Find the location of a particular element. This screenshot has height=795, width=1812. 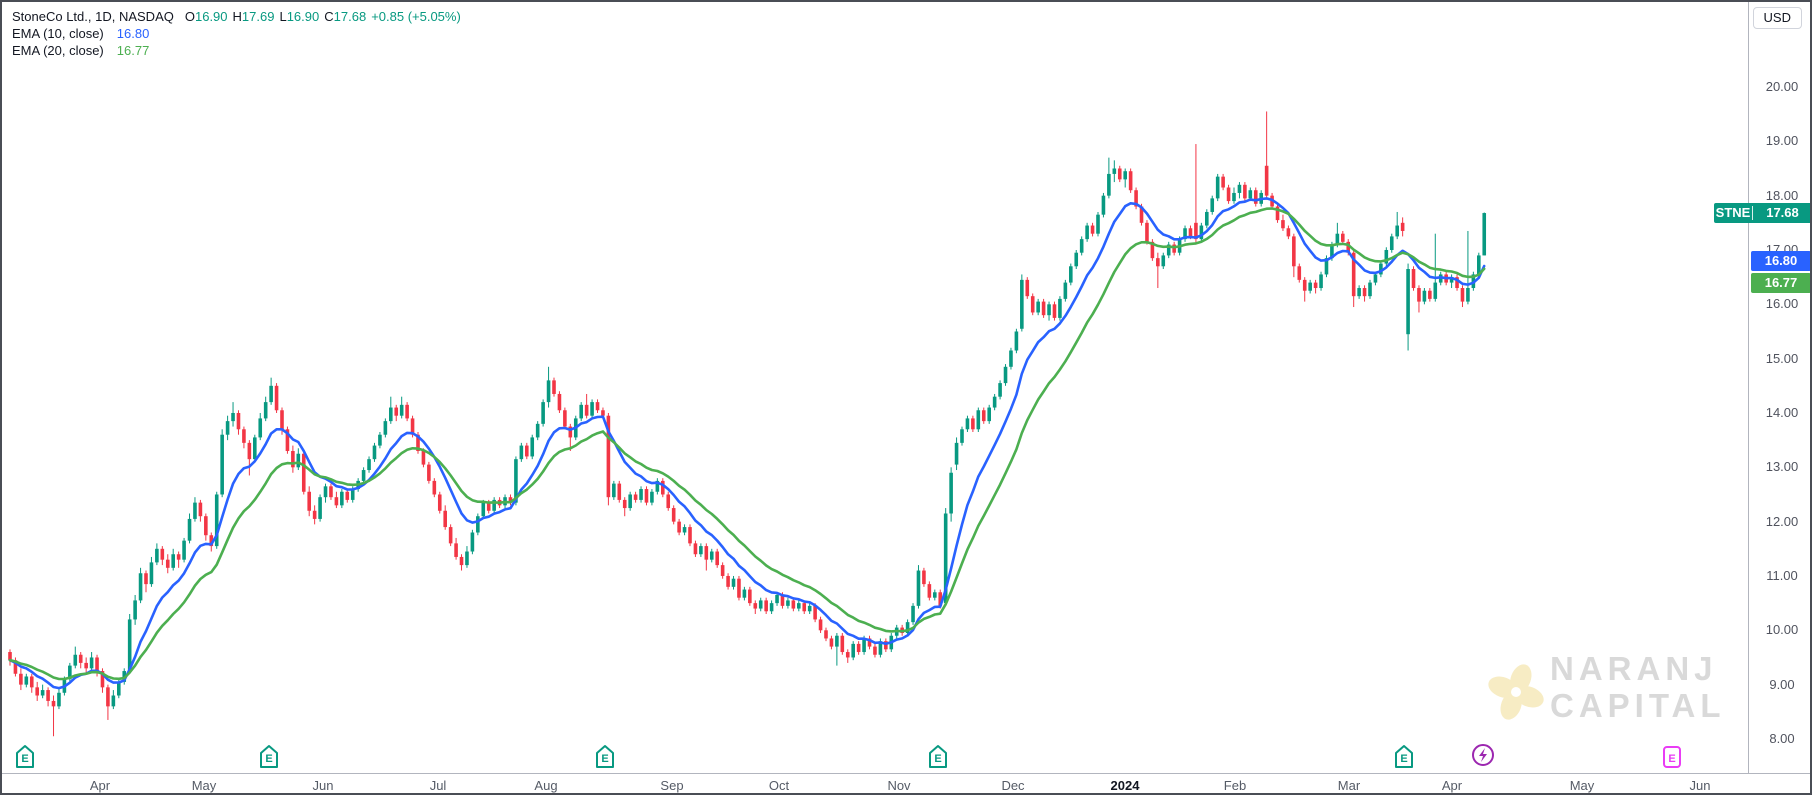

time-axis-label: Dec is located at coordinates (1013, 785).